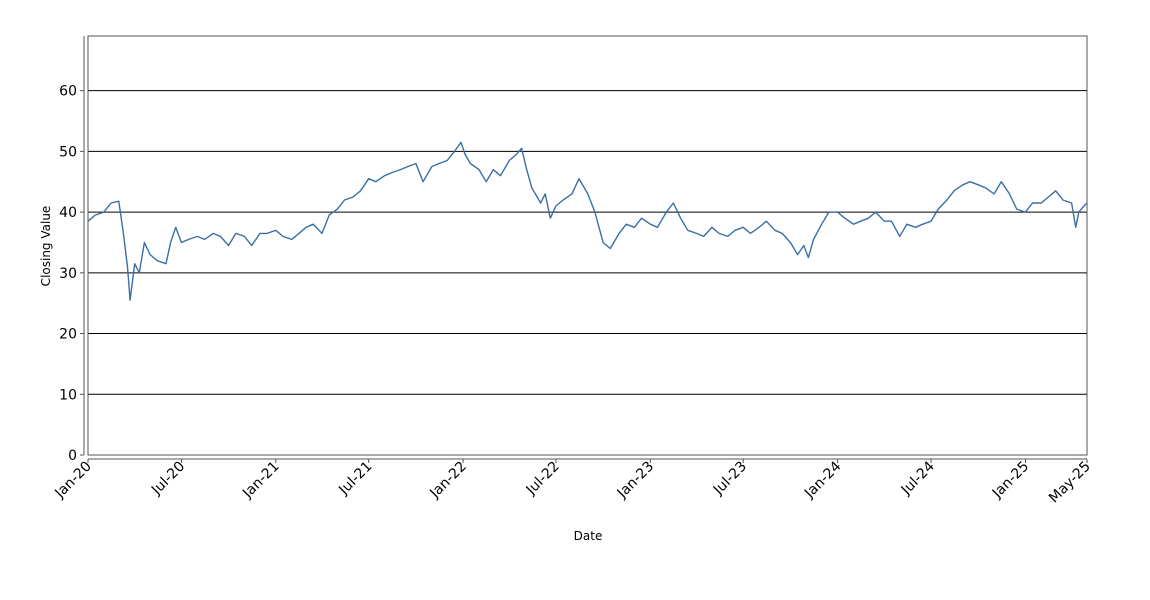  I want to click on y-tick-label: 30, so click(68, 274).